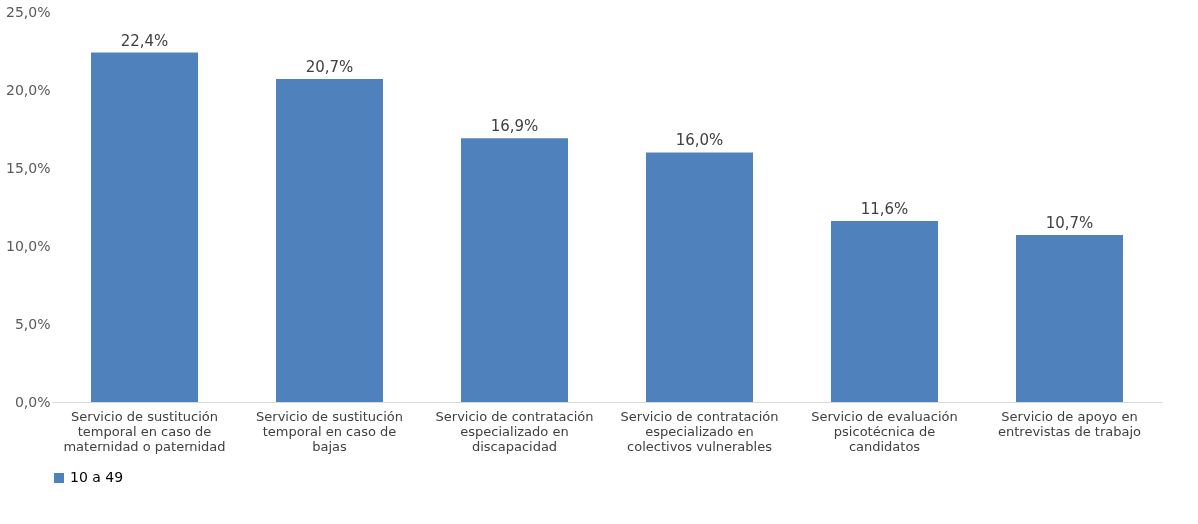 The height and width of the screenshot is (524, 1198). Describe the element at coordinates (32, 323) in the screenshot. I see `y-tick-label: 5,0%` at that location.